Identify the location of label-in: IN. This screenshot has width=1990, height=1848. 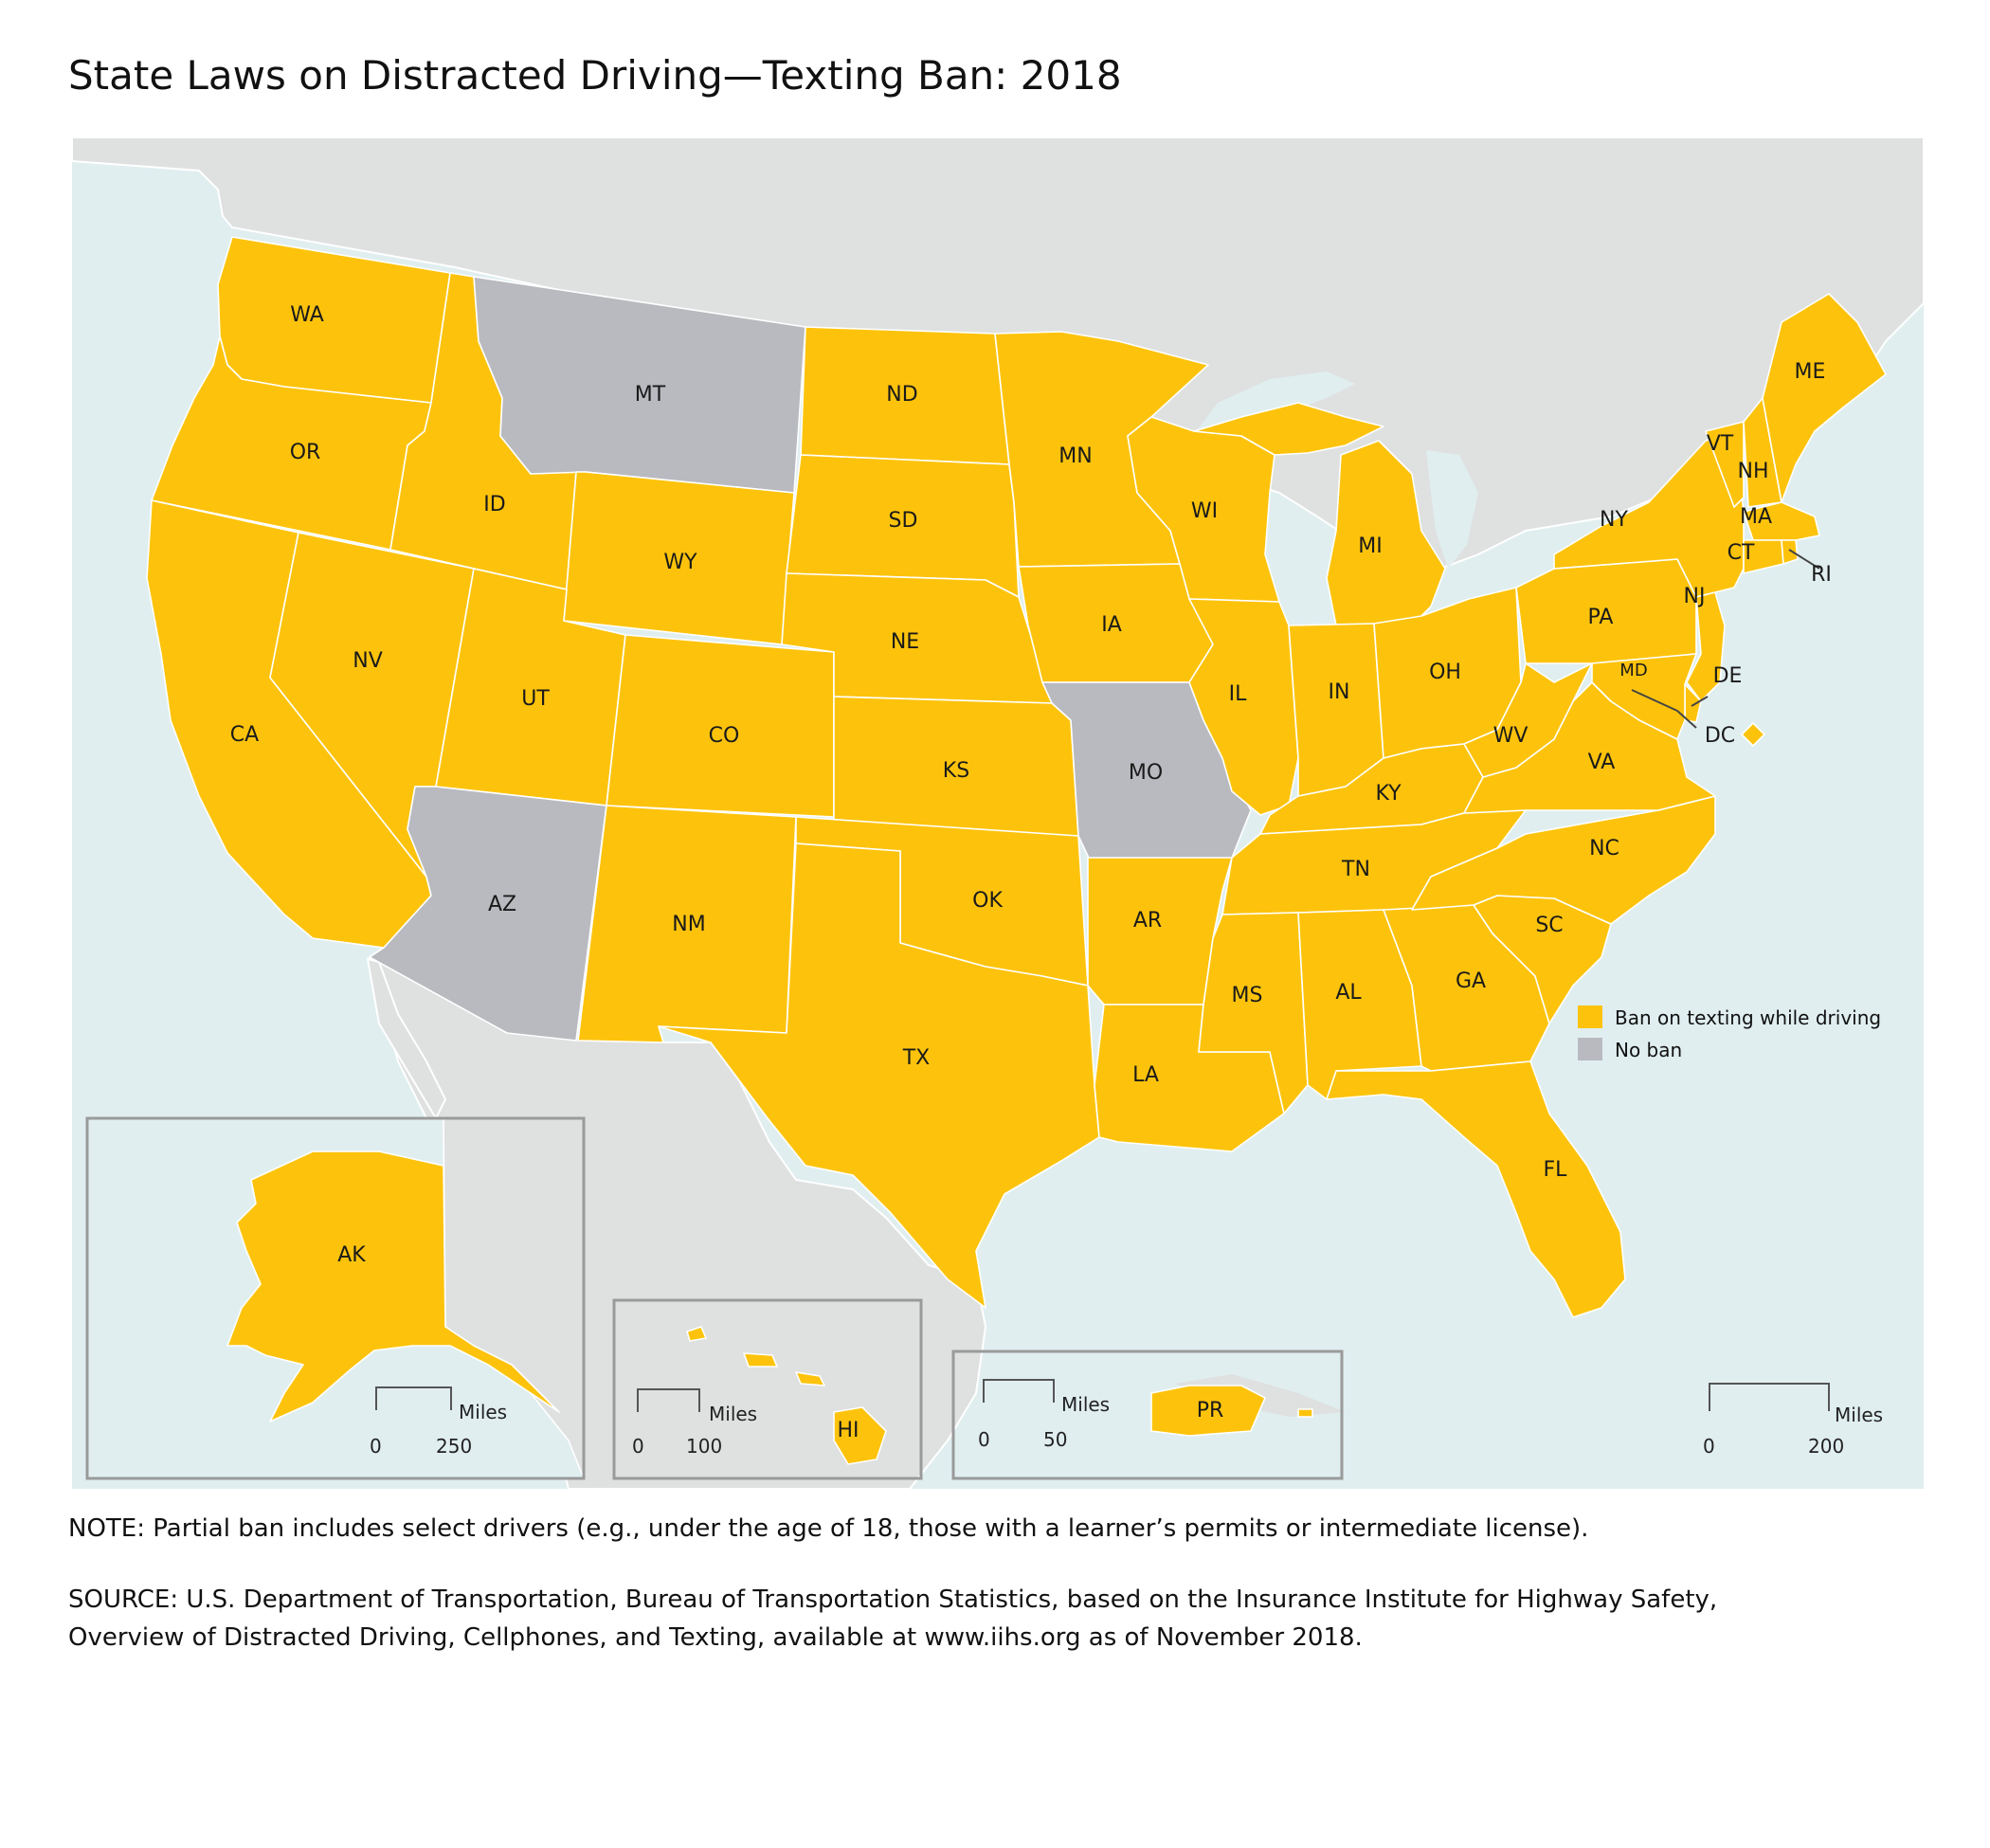
(1339, 692).